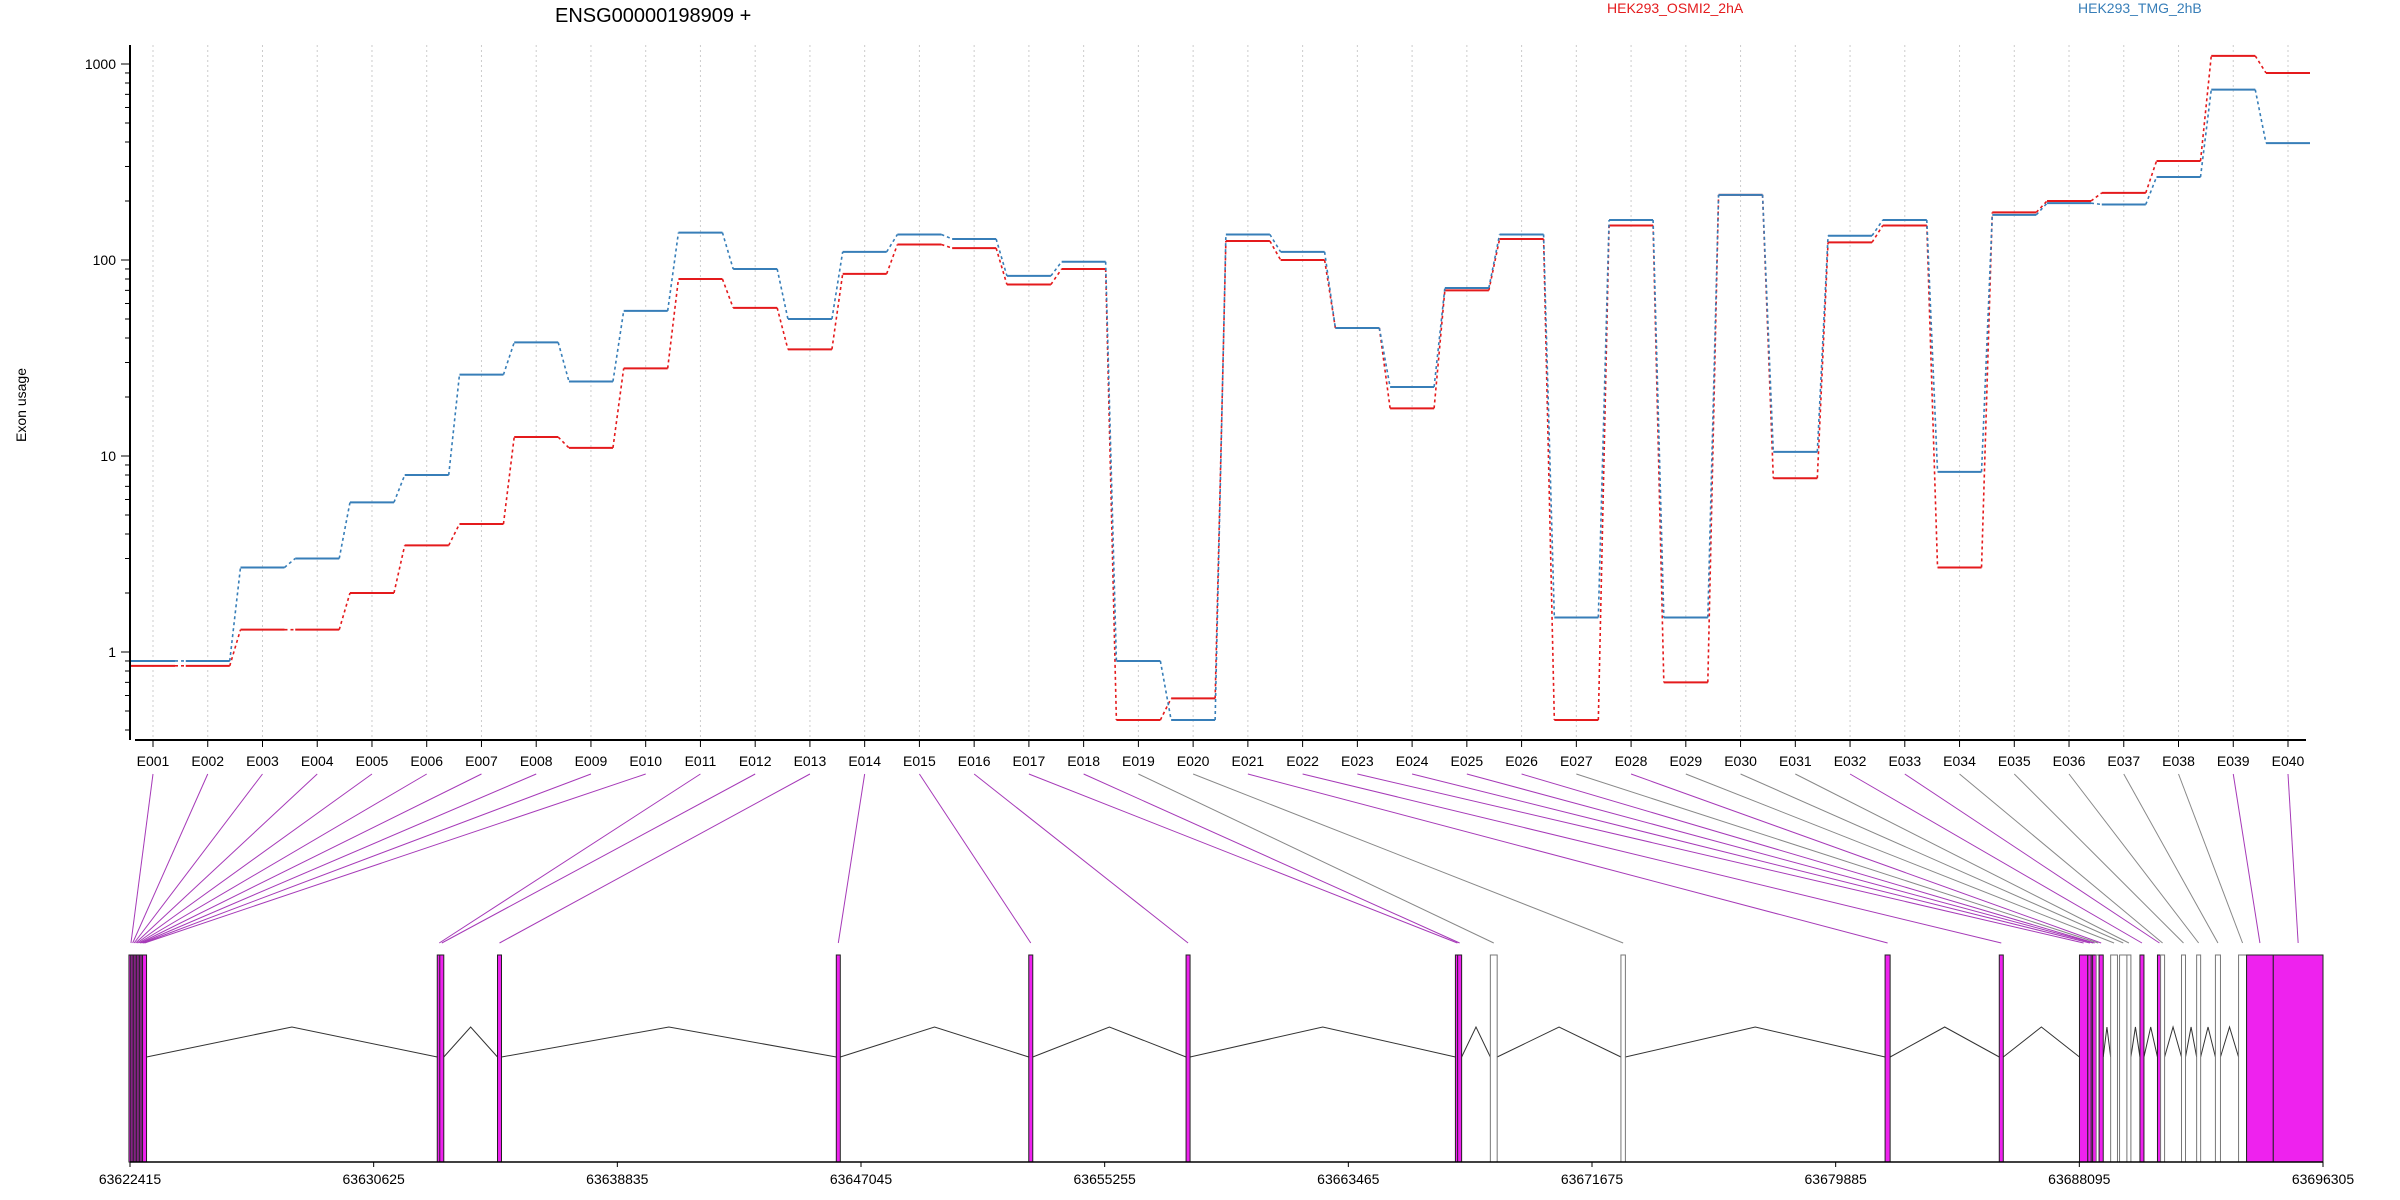 The image size is (2400, 1200). I want to click on x-tick-label: E007, so click(481, 761).